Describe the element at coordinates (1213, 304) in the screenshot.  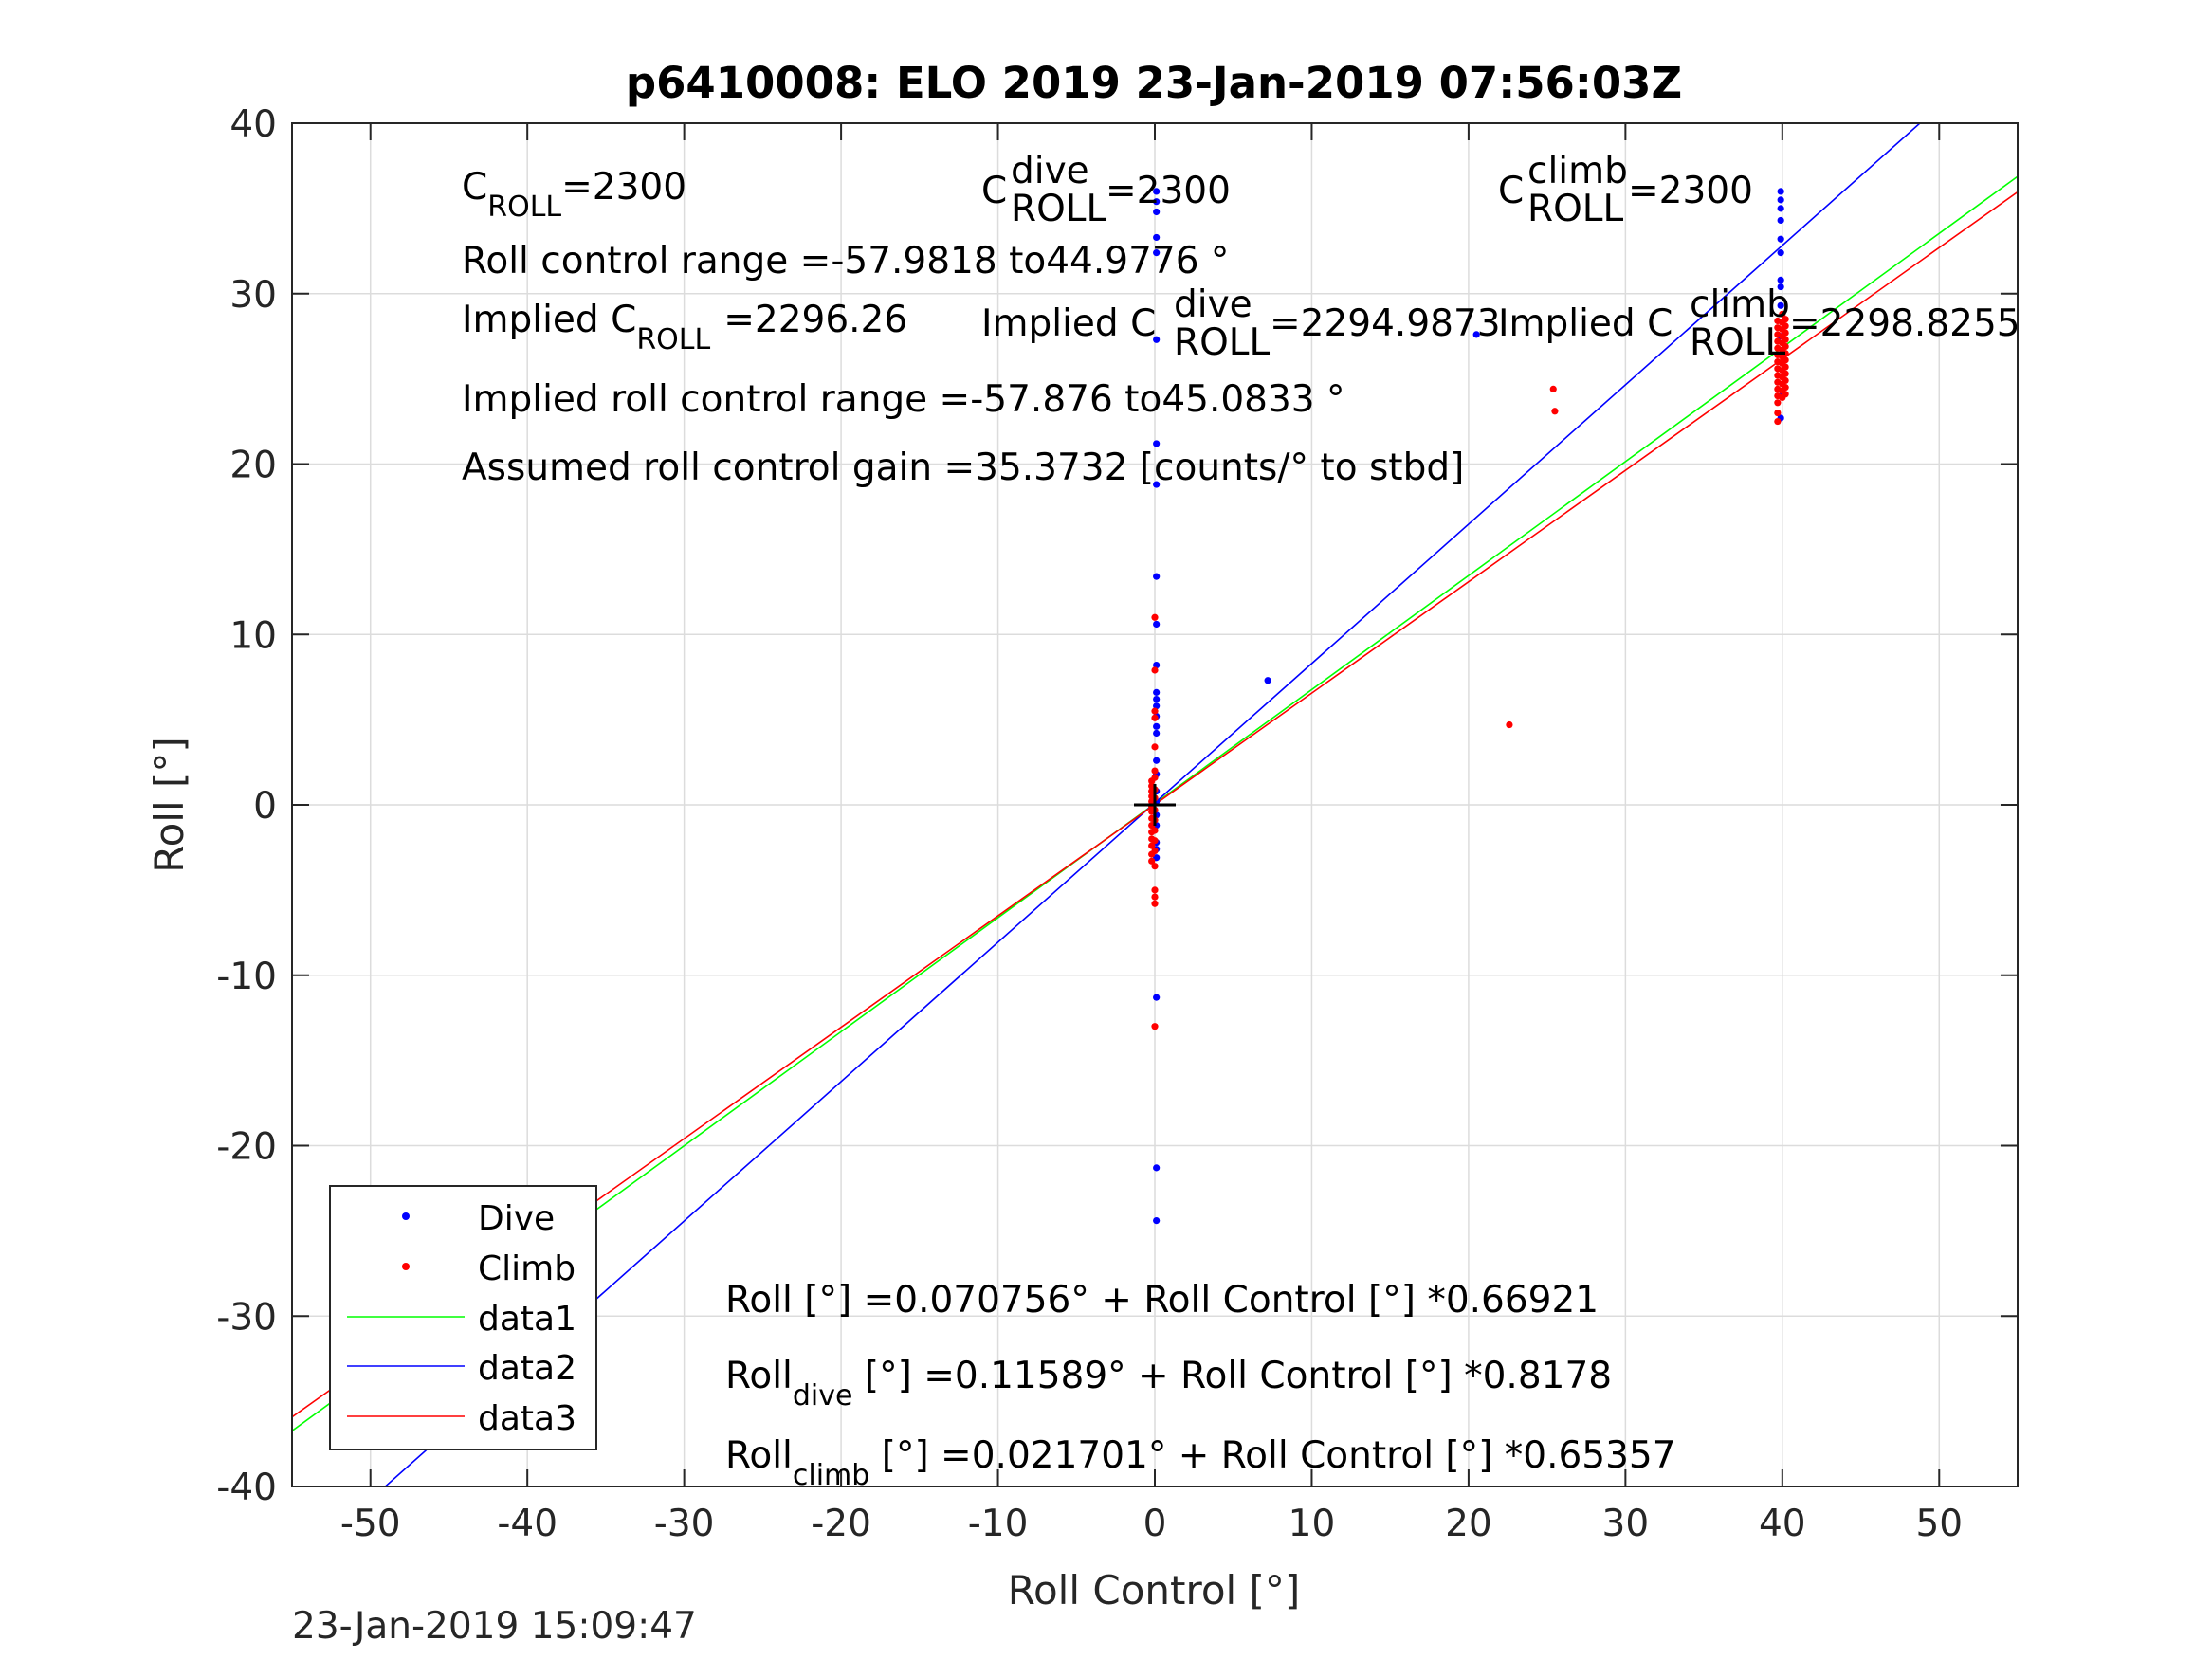
I see `svg-text: dive` at that location.